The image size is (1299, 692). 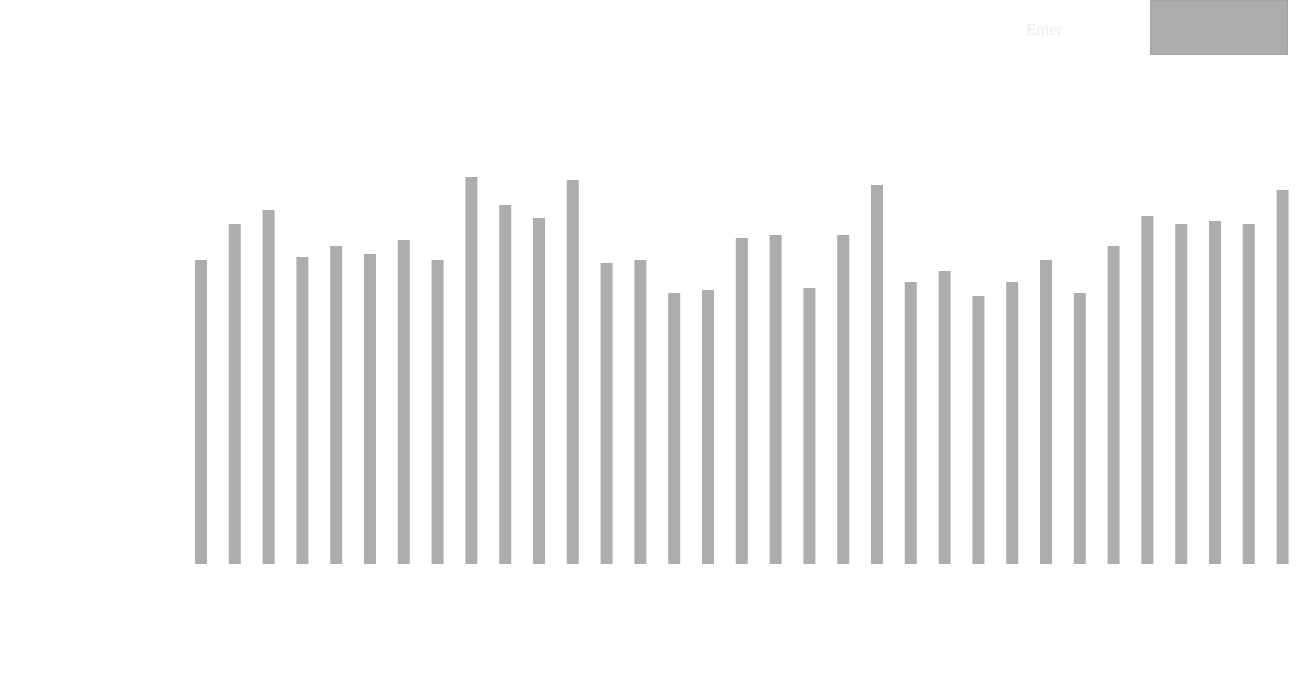 I want to click on enter-label: Enter, so click(x=1044, y=29).